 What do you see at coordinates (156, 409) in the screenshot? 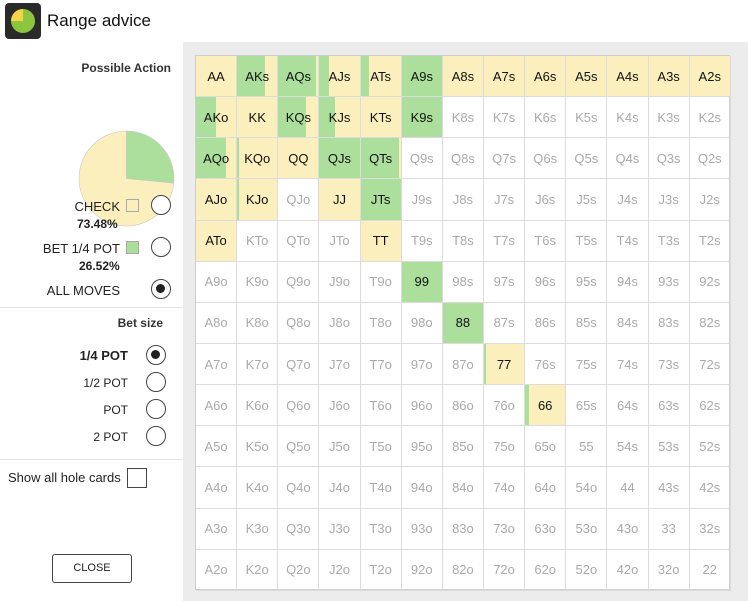
I see `bet-size-radio-pot` at bounding box center [156, 409].